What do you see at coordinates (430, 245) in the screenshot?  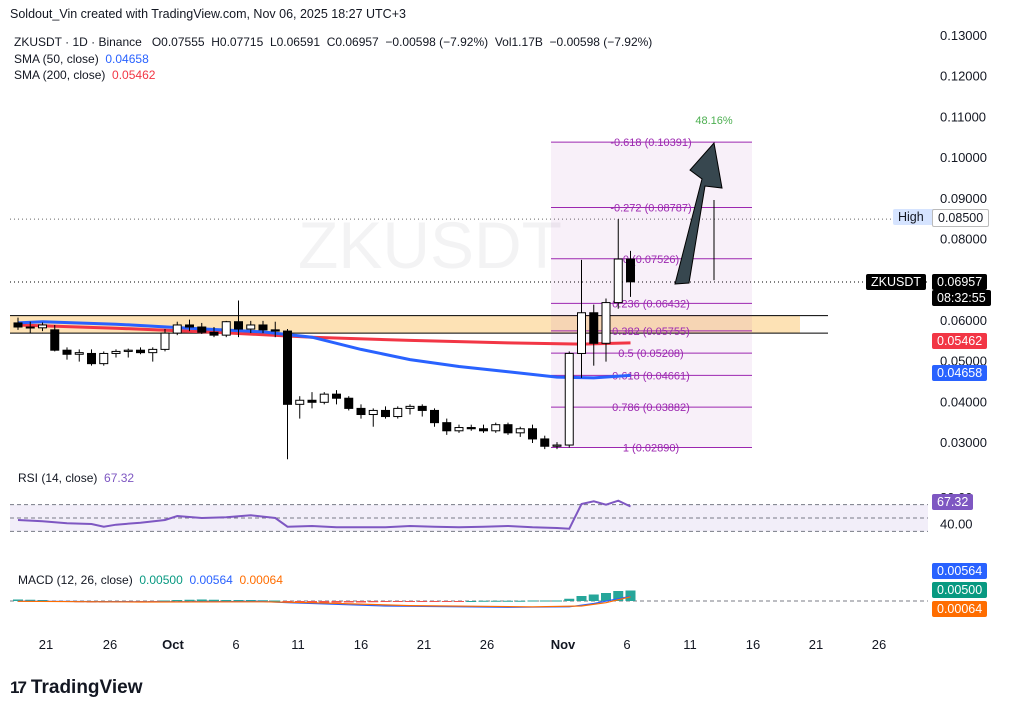 I see `symbol-watermark: ZKUSDT` at bounding box center [430, 245].